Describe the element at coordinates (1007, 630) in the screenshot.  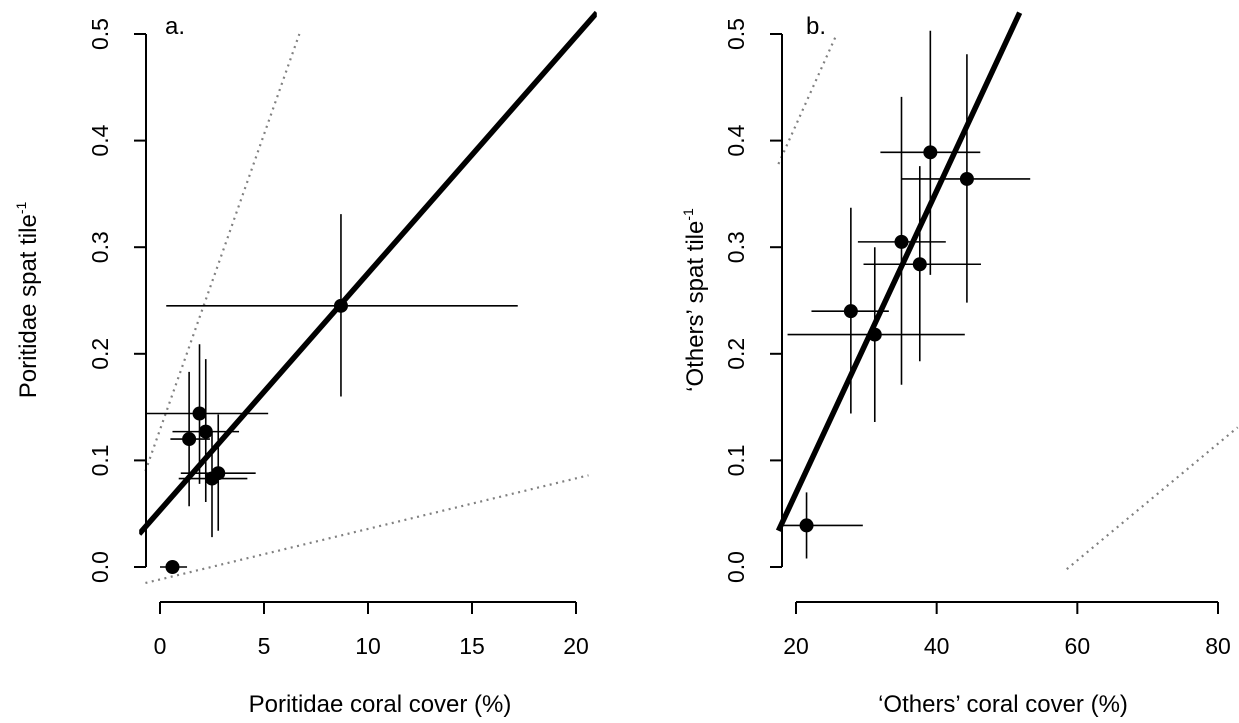
I see `panel-b-x-ticks: 20 40 60 80` at that location.